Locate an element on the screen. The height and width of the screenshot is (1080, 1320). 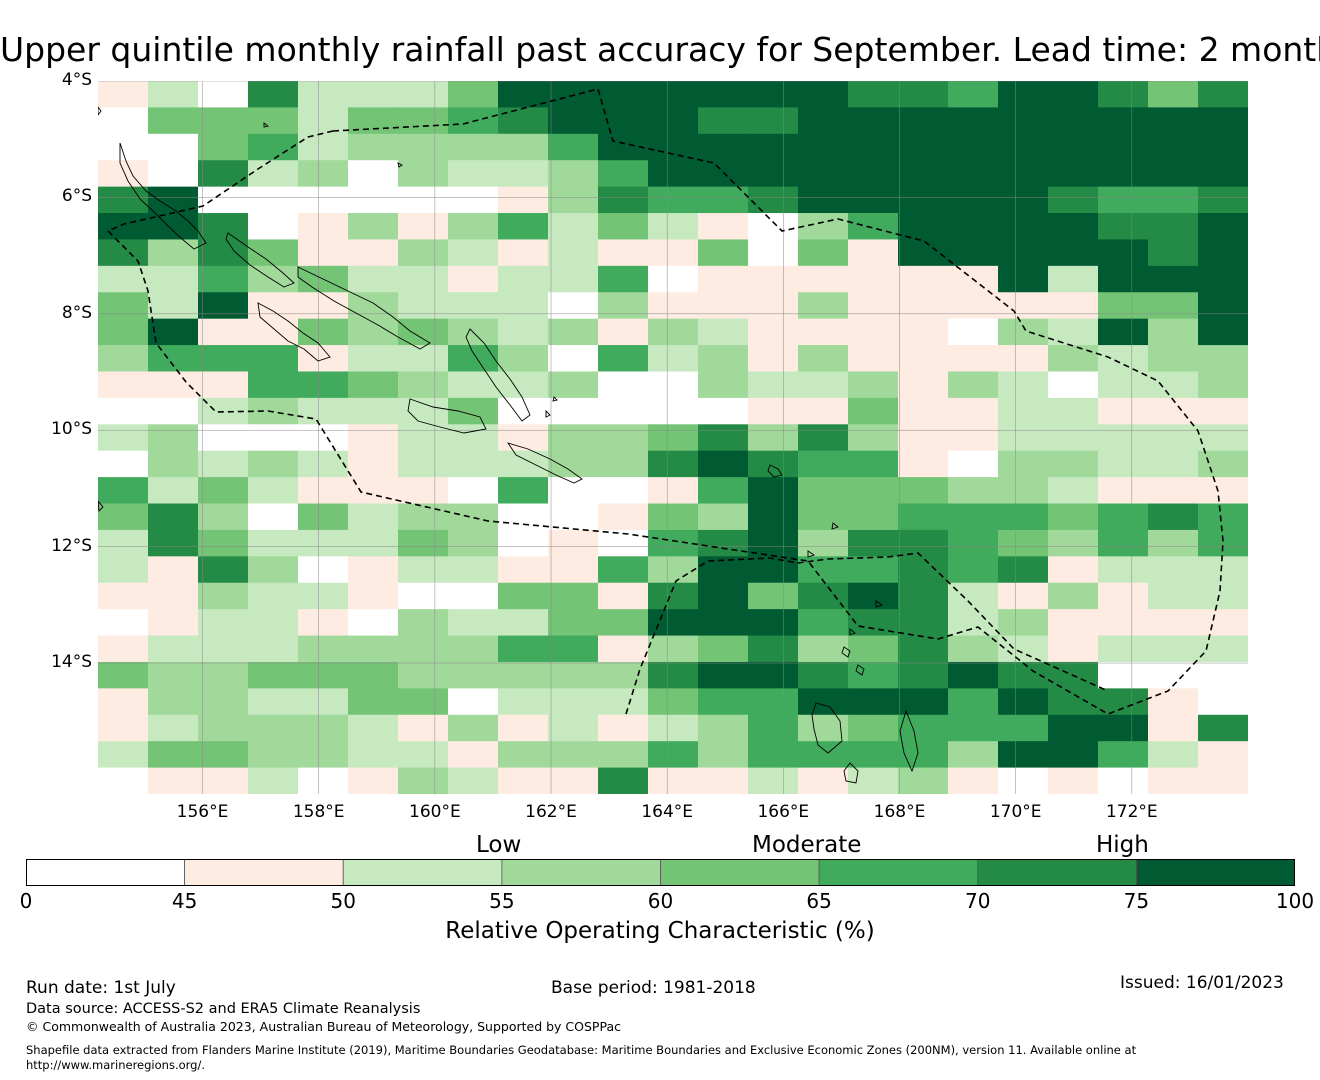
longitude-tick-label: 168°E is located at coordinates (899, 812).